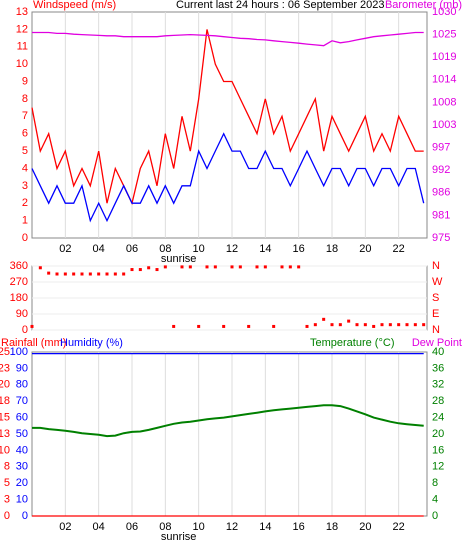 The width and height of the screenshot is (463, 542). Describe the element at coordinates (441, 238) in the screenshot. I see `tick-label-y2ticks: 975` at that location.